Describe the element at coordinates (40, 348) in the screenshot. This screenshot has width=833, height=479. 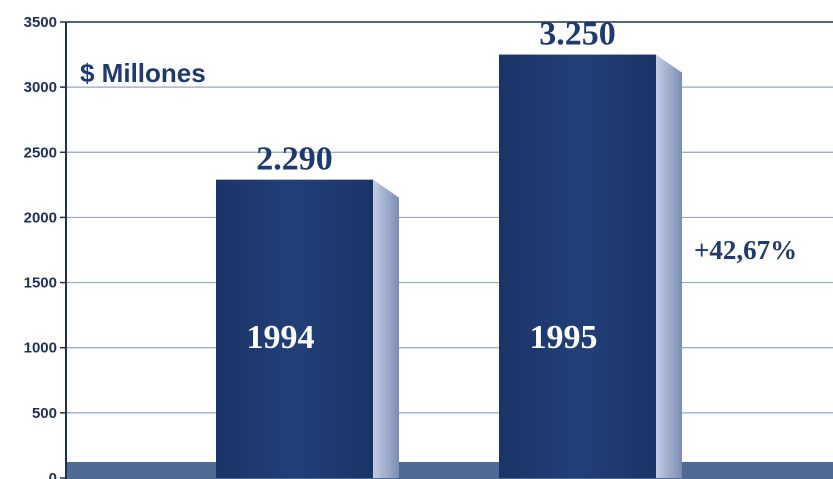
I see `y-tick-label: 1000` at that location.